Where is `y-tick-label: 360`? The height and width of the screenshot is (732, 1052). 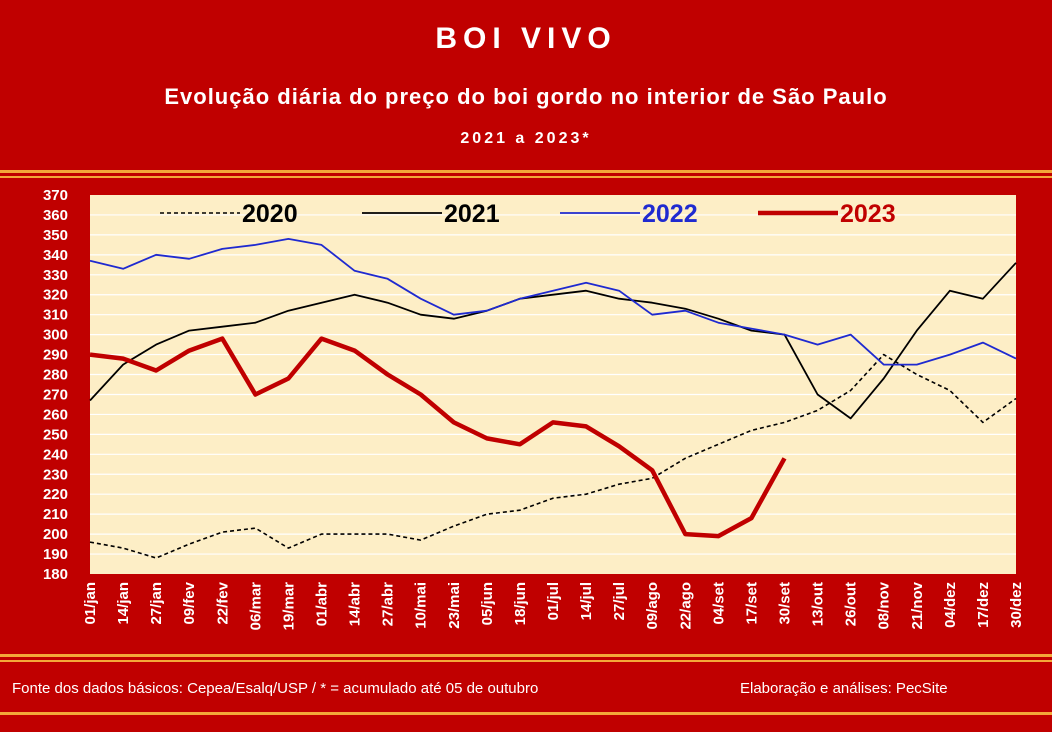 y-tick-label: 360 is located at coordinates (55, 215).